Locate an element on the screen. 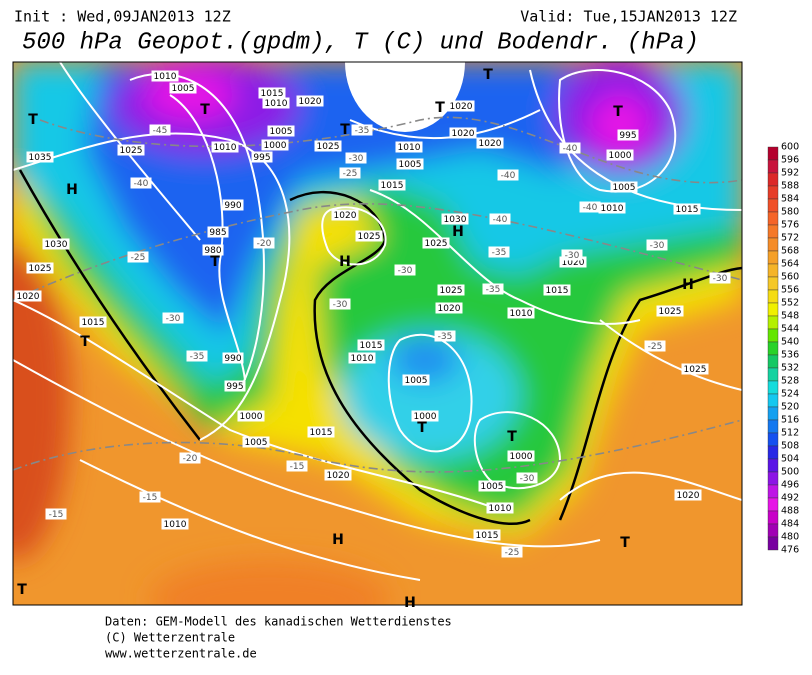  colorbar-label: 596 is located at coordinates (790, 160).